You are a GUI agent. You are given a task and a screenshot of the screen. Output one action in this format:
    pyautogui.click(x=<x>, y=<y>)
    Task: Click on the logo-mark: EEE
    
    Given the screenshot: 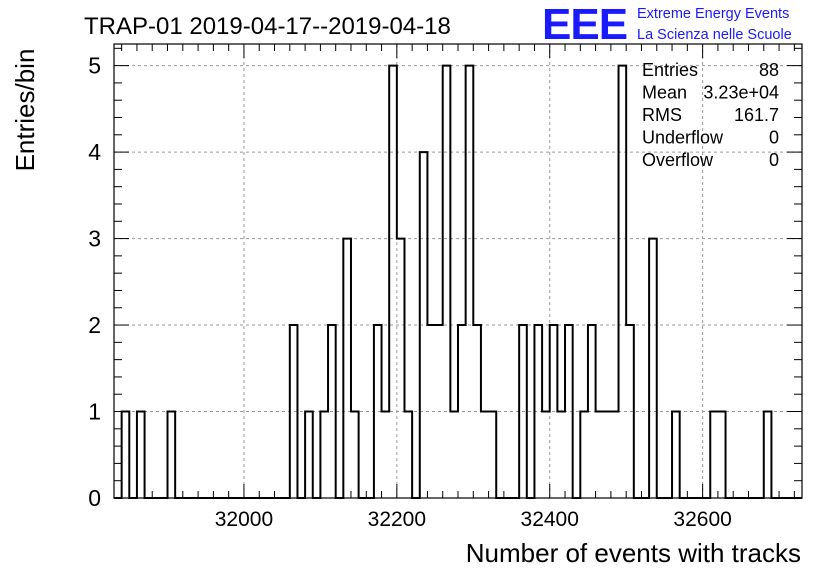 What is the action you would take?
    pyautogui.click(x=584, y=24)
    